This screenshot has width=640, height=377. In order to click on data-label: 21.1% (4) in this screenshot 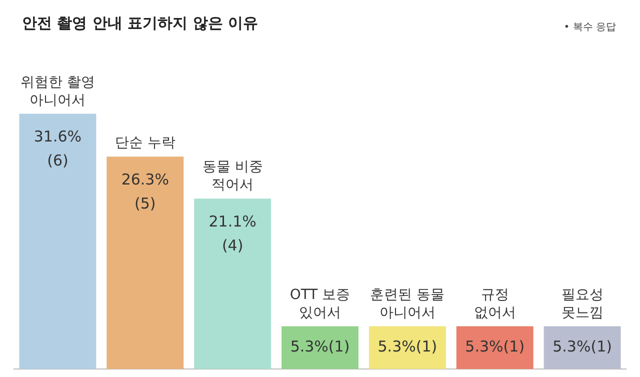, I will do `click(232, 233)`.